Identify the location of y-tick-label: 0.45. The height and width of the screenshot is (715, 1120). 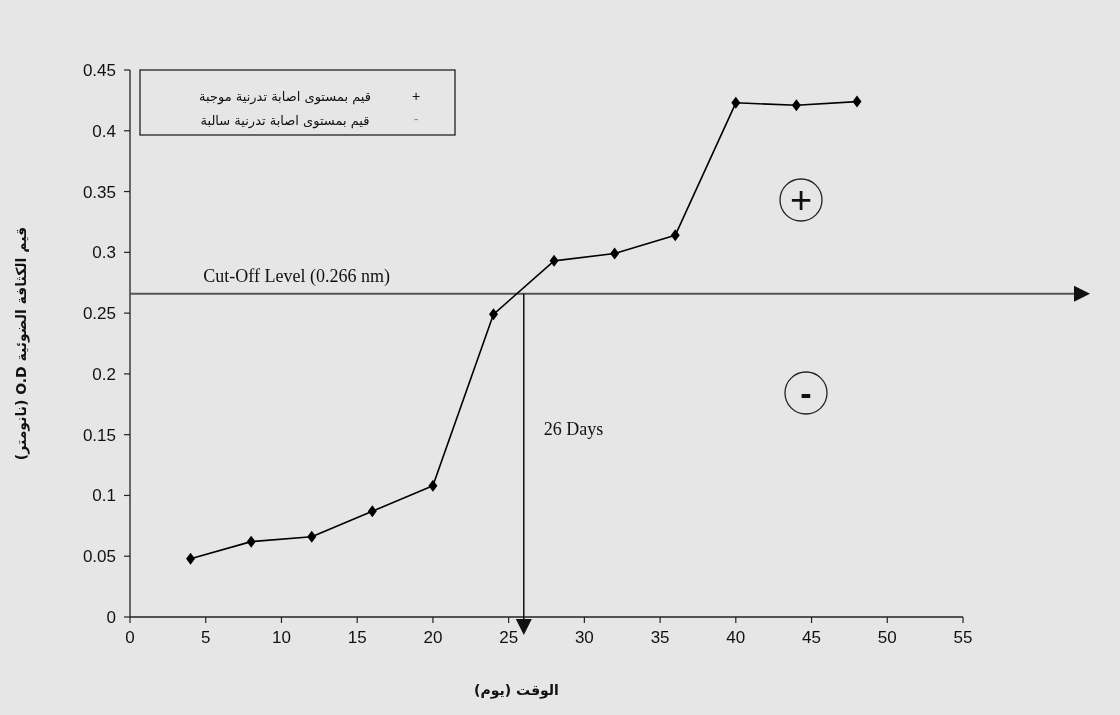
(99, 70).